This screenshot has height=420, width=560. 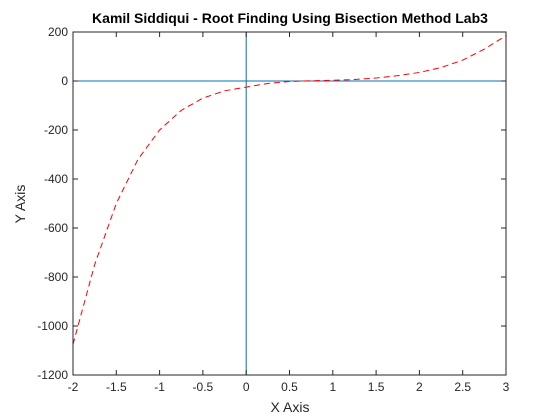 What do you see at coordinates (52, 326) in the screenshot?
I see `y-tick-label: -1000` at bounding box center [52, 326].